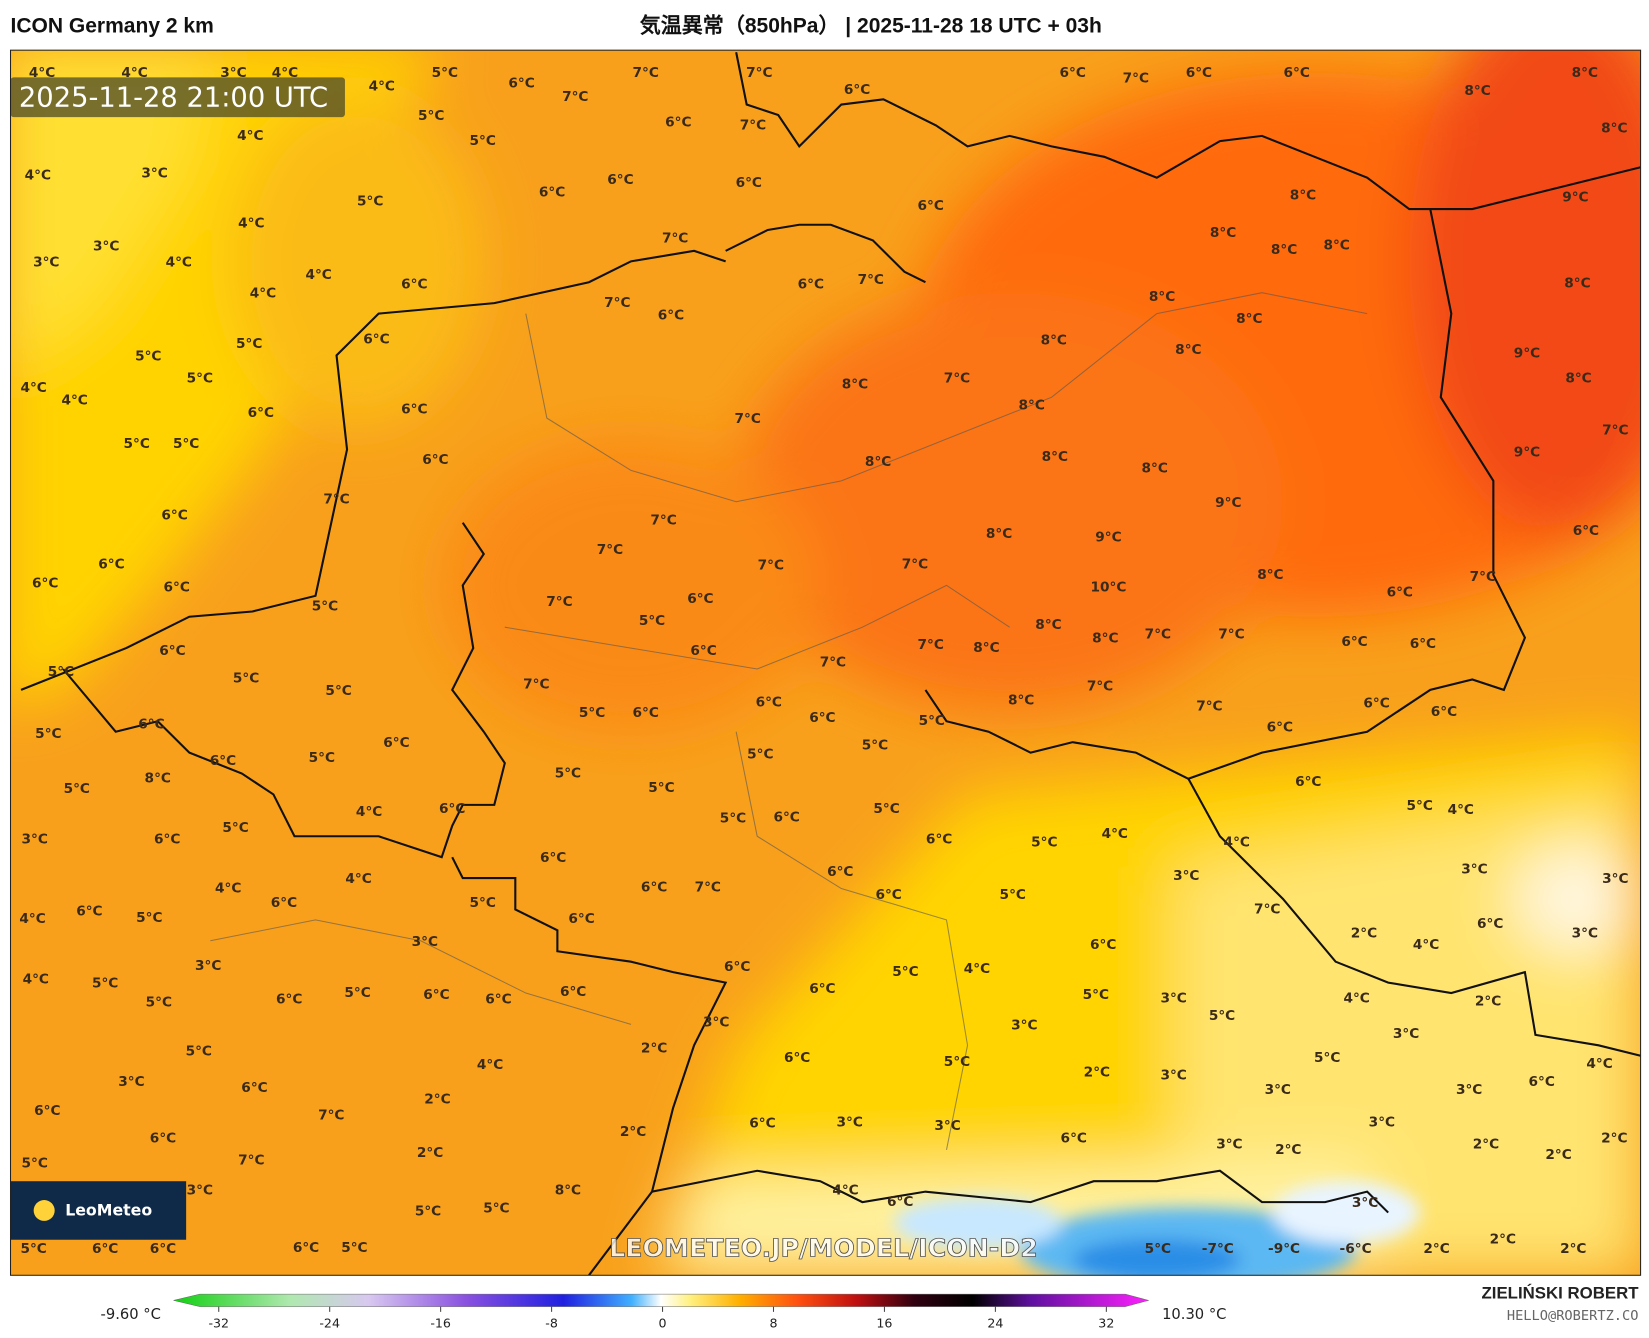 The height and width of the screenshot is (1338, 1649). What do you see at coordinates (173, 98) in the screenshot?
I see `timestamp: 2025-11-28 21:00 UTC` at bounding box center [173, 98].